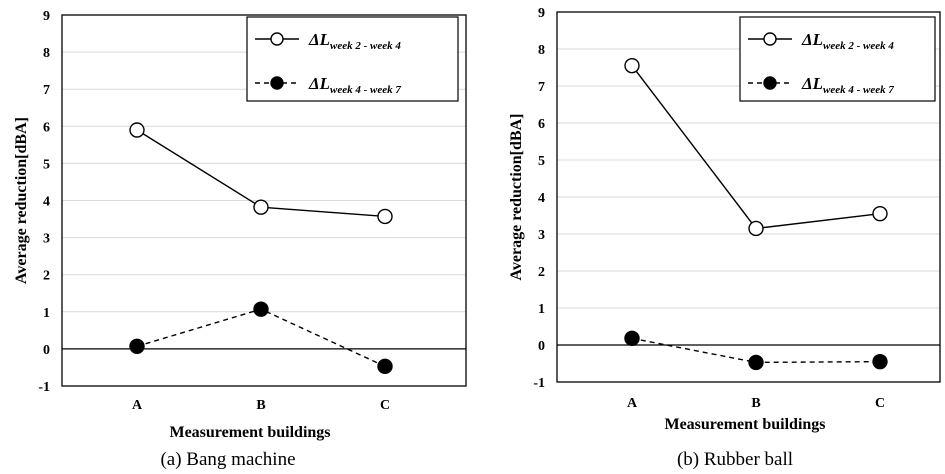  Describe the element at coordinates (227, 459) in the screenshot. I see `chart-caption: (a) Bang machine` at that location.